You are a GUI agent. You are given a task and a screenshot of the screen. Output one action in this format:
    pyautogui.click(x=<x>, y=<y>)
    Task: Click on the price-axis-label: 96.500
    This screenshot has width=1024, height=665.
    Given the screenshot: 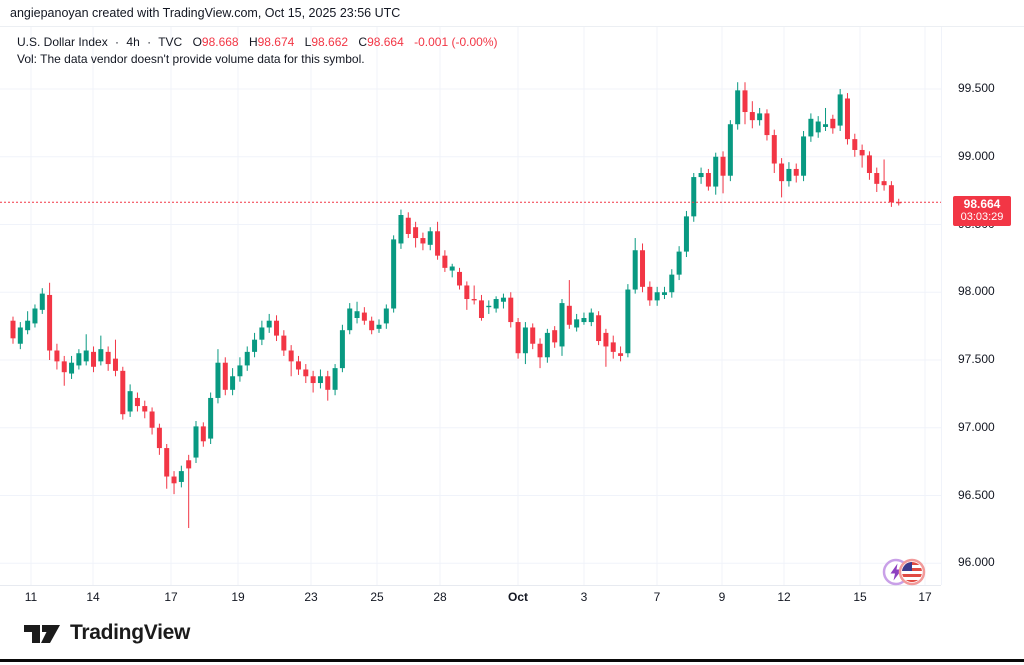 What is the action you would take?
    pyautogui.click(x=976, y=494)
    